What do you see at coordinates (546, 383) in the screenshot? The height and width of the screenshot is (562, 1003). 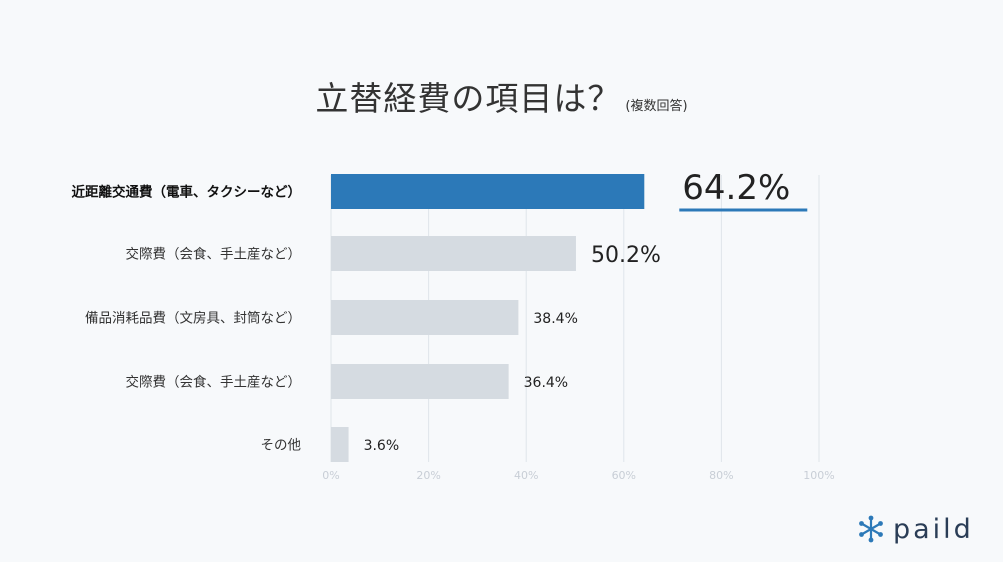 I see `value-label-3: 36.4%` at bounding box center [546, 383].